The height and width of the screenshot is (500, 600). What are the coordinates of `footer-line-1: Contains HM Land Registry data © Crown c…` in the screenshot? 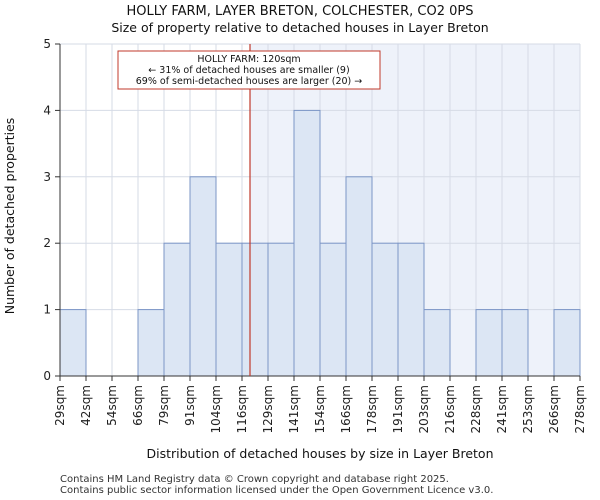 It's located at (254, 479).